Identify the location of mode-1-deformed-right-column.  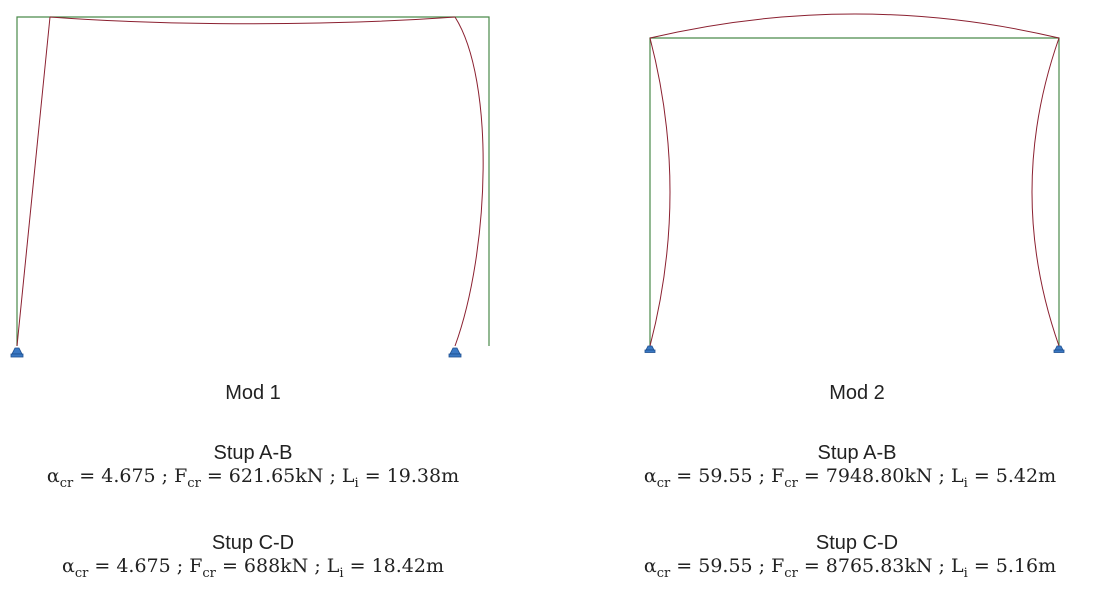
(469, 181).